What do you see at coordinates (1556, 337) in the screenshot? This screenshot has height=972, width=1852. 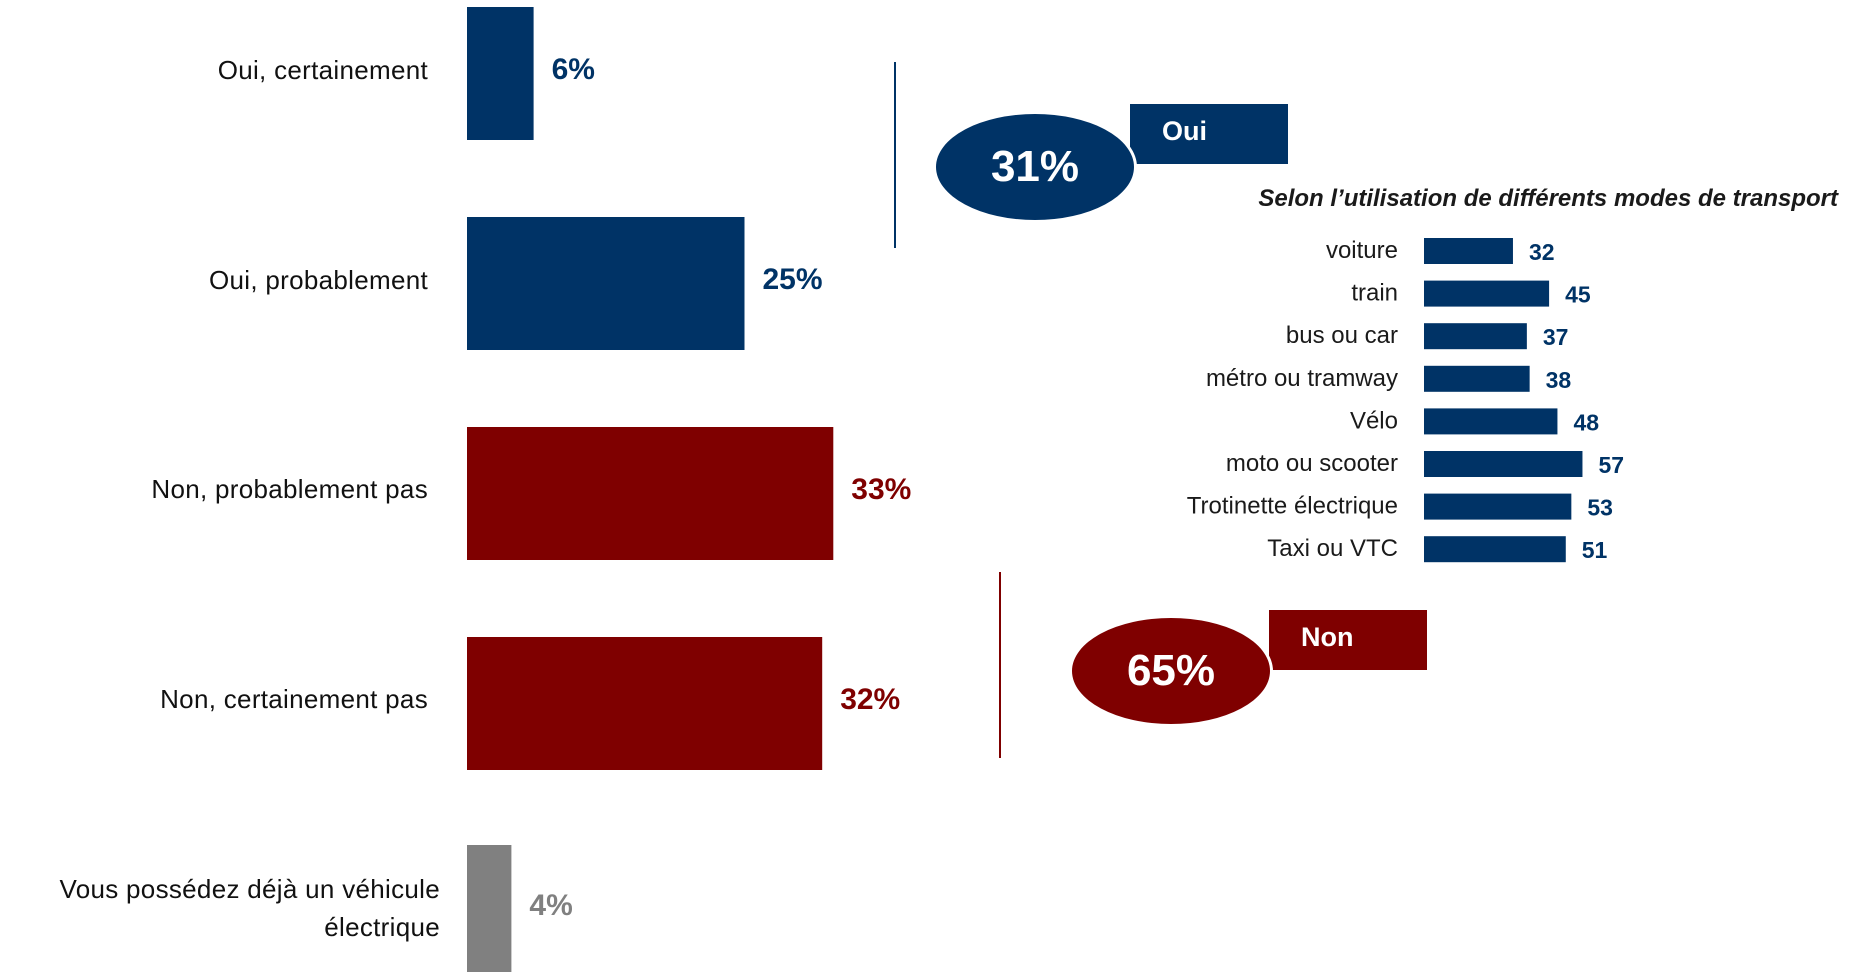 I see `sub-value-label-bus-ou-car: 37` at bounding box center [1556, 337].